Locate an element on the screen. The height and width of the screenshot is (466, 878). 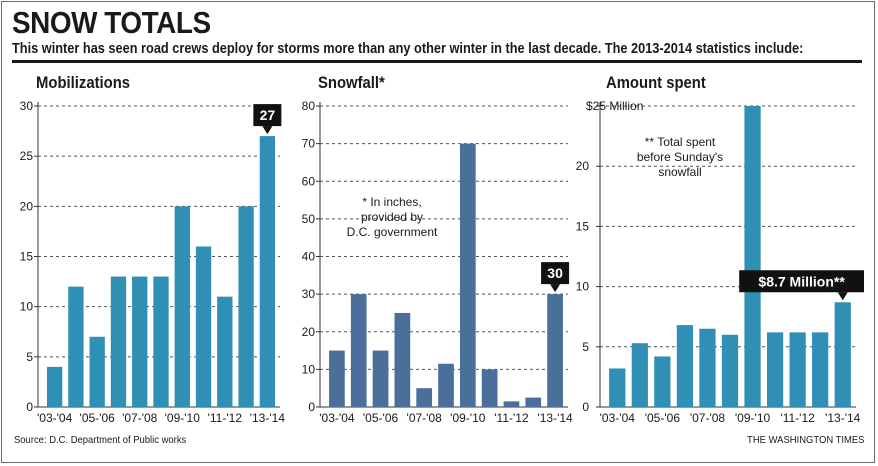
snowfall-y-tick-label: 60 is located at coordinates (309, 181).